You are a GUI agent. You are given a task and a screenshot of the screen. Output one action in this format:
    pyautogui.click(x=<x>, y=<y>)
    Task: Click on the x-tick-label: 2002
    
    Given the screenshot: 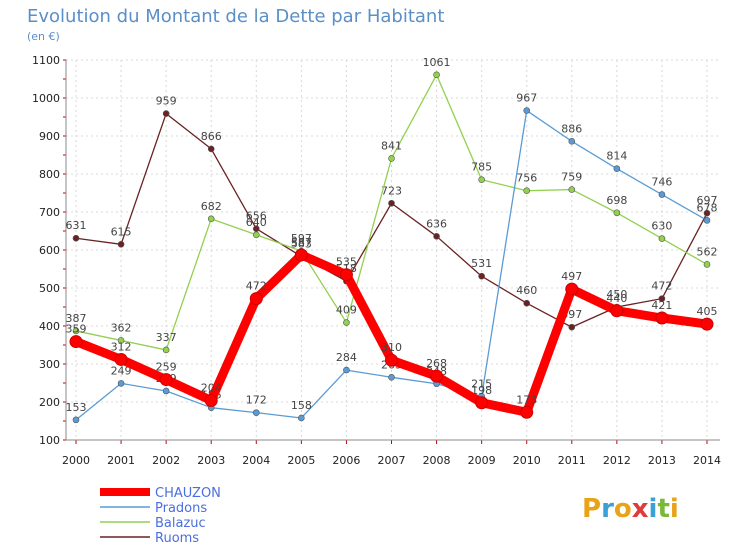 What is the action you would take?
    pyautogui.click(x=166, y=460)
    